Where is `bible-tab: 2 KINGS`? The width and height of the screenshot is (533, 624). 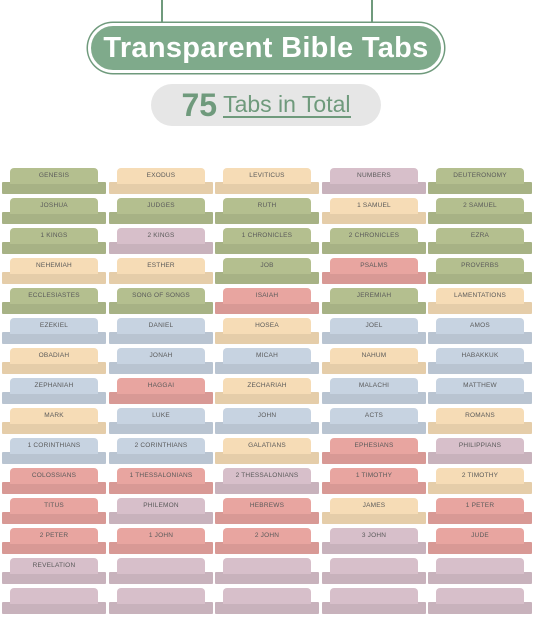 bible-tab: 2 KINGS is located at coordinates (161, 241).